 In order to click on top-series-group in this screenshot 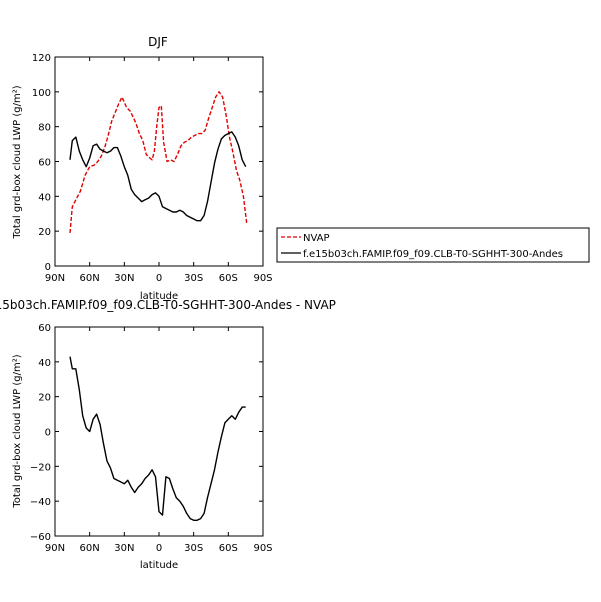, I will do `click(158, 162)`.